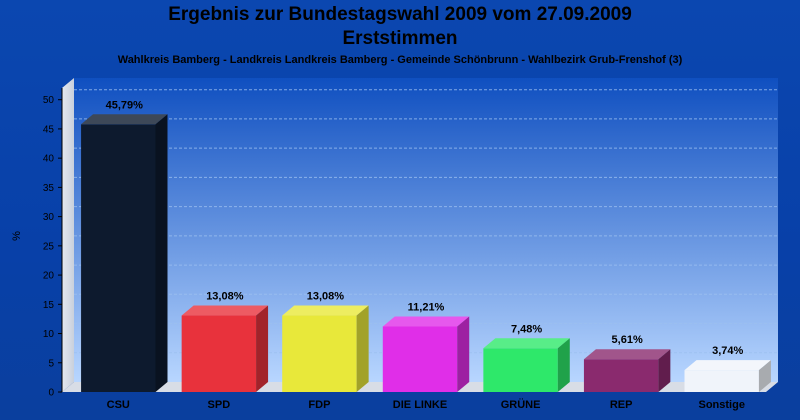 Image resolution: width=800 pixels, height=420 pixels. I want to click on y-tick-label: 40, so click(49, 159).